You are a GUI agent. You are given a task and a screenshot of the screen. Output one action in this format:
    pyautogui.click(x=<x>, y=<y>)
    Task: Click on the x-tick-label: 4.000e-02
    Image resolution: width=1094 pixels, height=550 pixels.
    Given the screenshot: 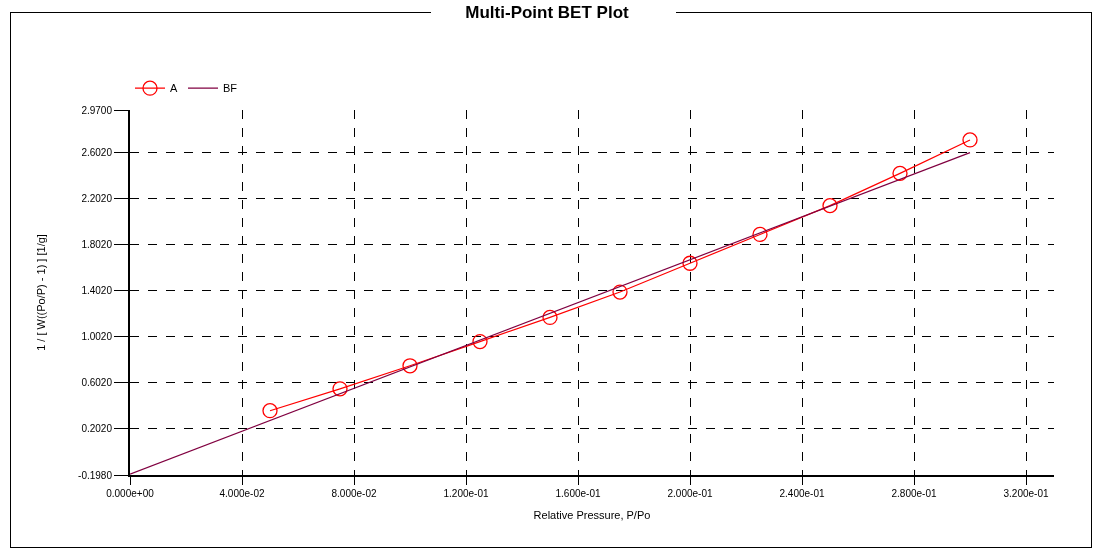 What is the action you would take?
    pyautogui.click(x=242, y=493)
    